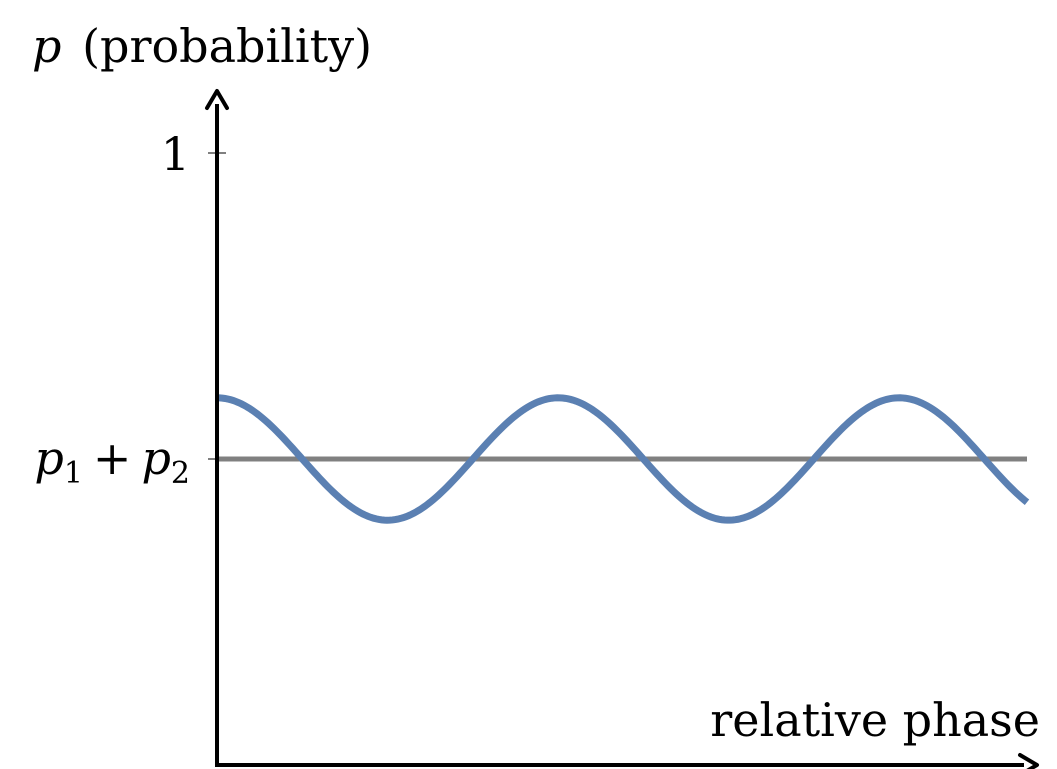 Image resolution: width=1057 pixels, height=769 pixels. Describe the element at coordinates (155, 458) in the screenshot. I see `tick-symbol-p-b: p` at that location.